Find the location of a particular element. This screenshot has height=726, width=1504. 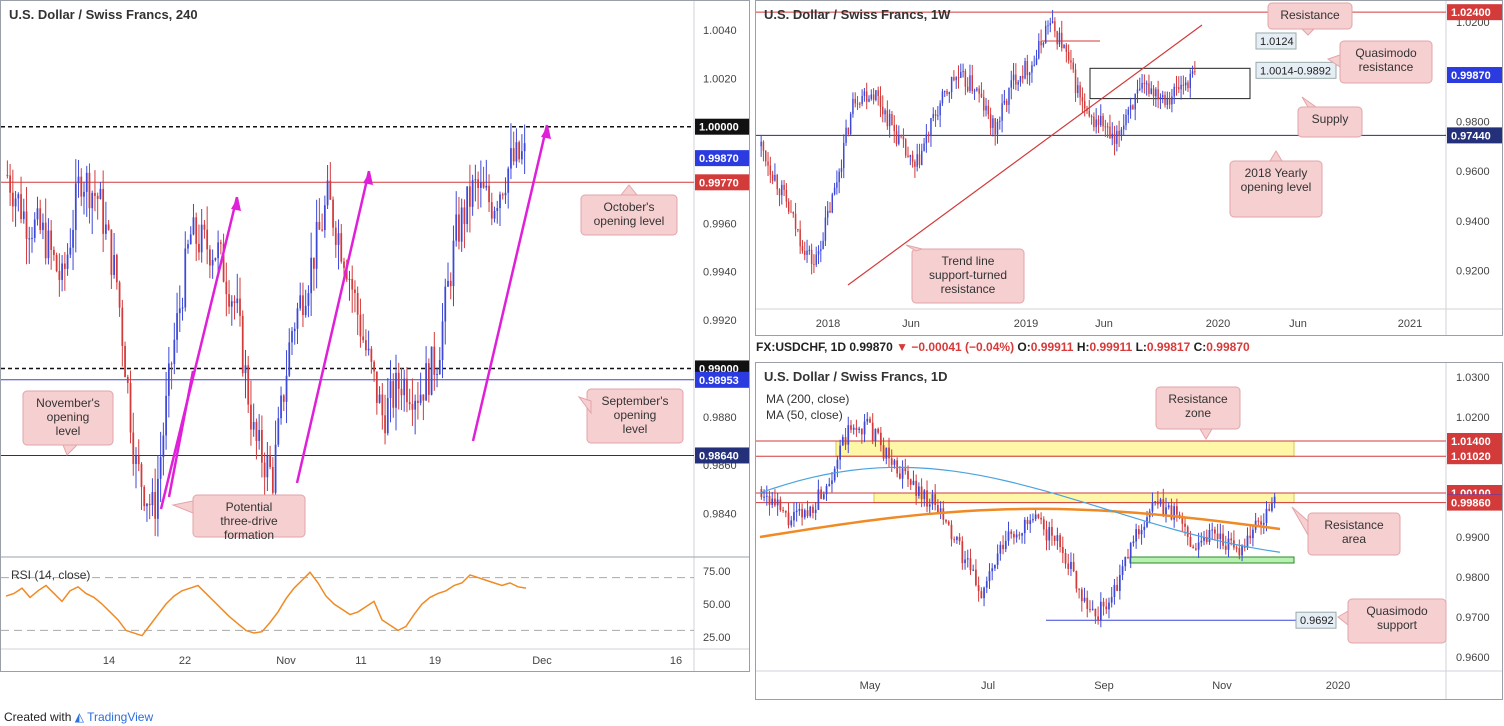

d-callout-text: area is located at coordinates (1354, 539).